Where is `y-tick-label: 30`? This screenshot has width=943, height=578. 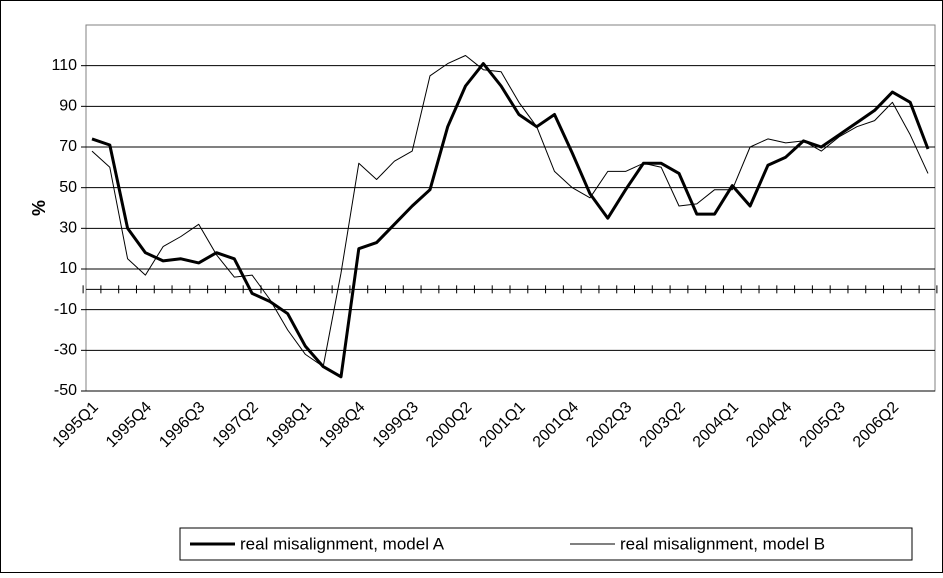
y-tick-label: 30 is located at coordinates (68, 228).